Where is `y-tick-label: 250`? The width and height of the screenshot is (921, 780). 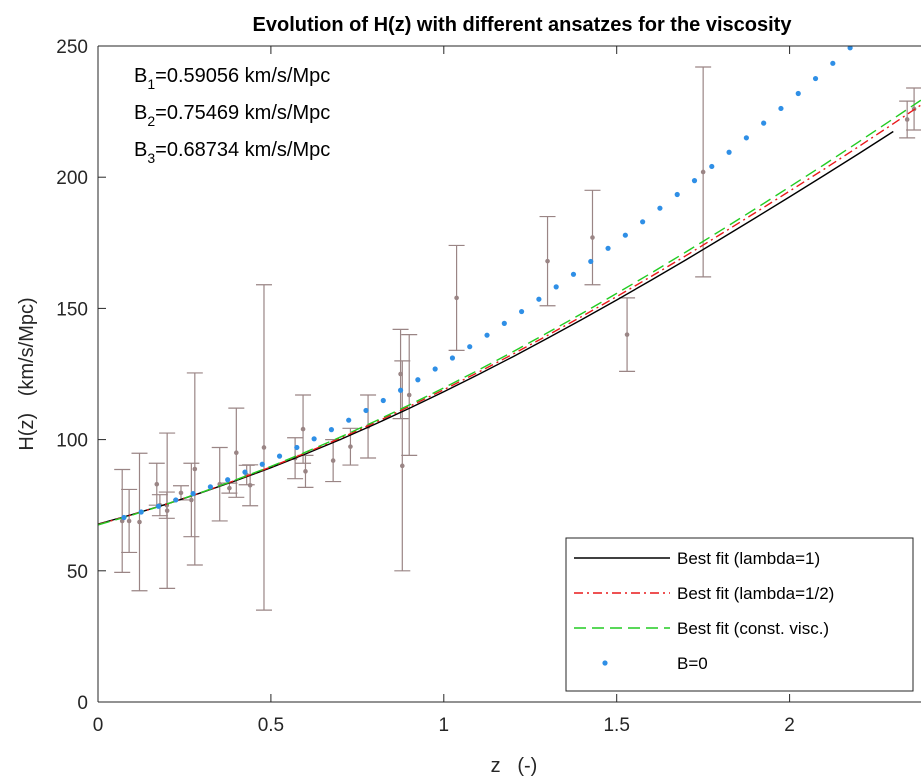 y-tick-label: 250 is located at coordinates (72, 47).